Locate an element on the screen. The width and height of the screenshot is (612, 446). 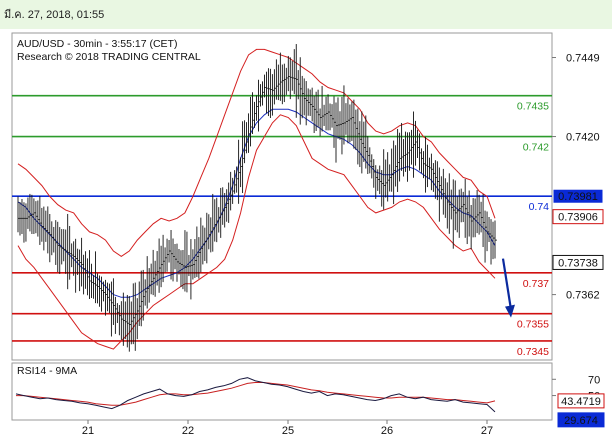
chart-title: AUD/USD - 30min - 3:55:17 (CET) is located at coordinates (97, 44).